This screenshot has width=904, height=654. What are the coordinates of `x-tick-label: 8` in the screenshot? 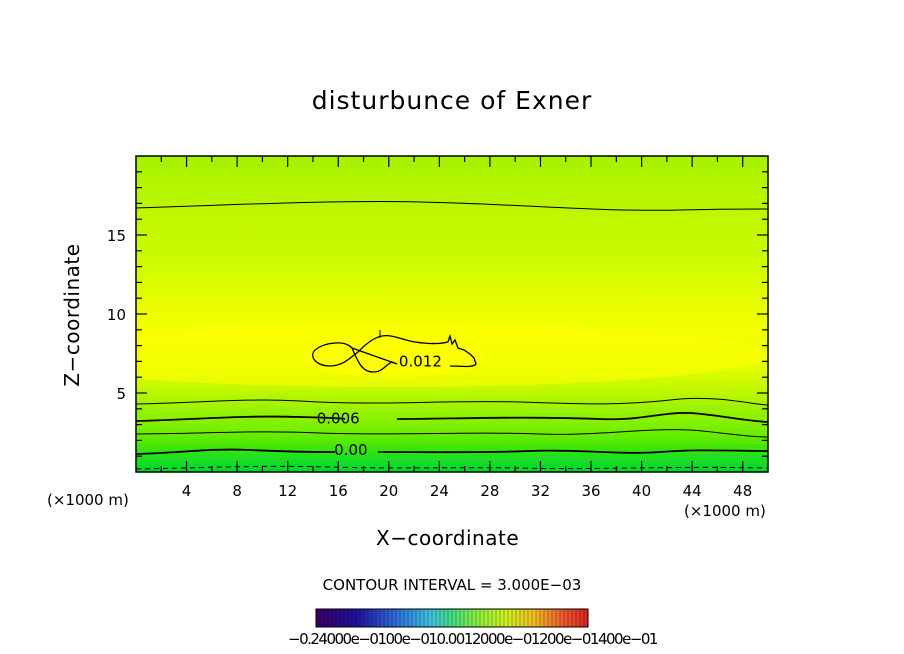 It's located at (237, 491).